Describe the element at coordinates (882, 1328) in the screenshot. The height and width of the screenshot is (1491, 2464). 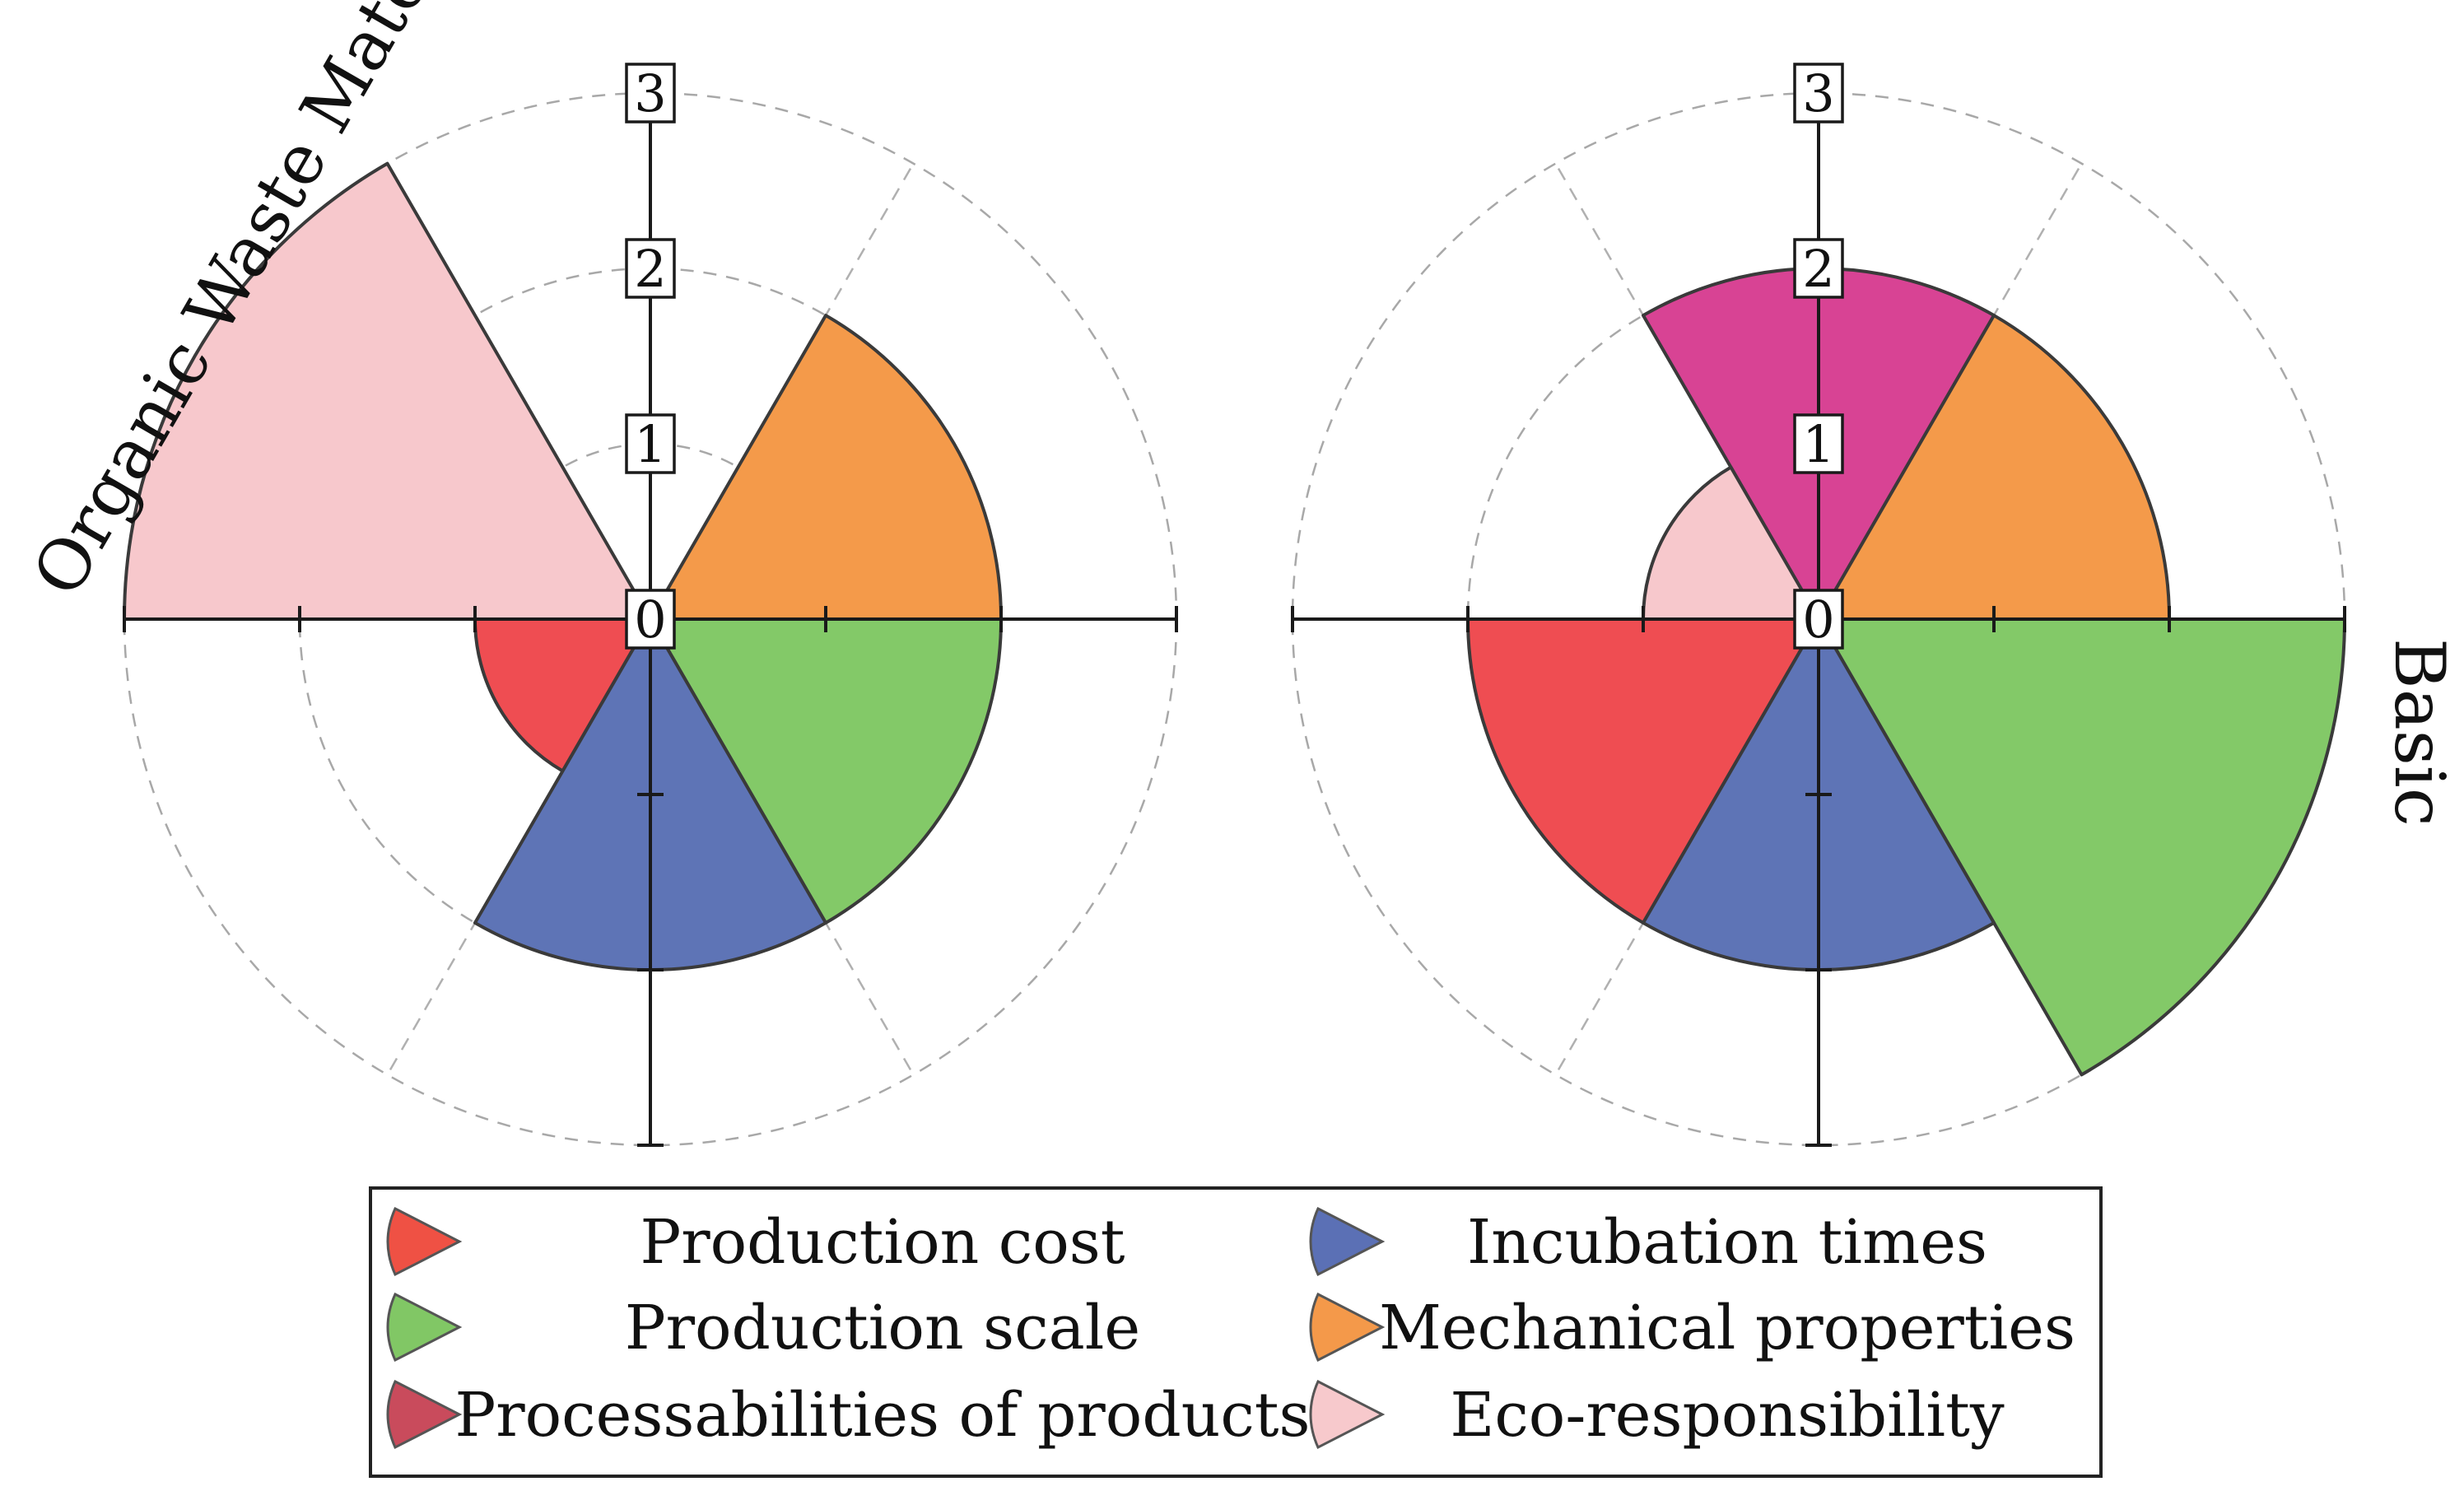
I see `legend-label: Production scale` at that location.